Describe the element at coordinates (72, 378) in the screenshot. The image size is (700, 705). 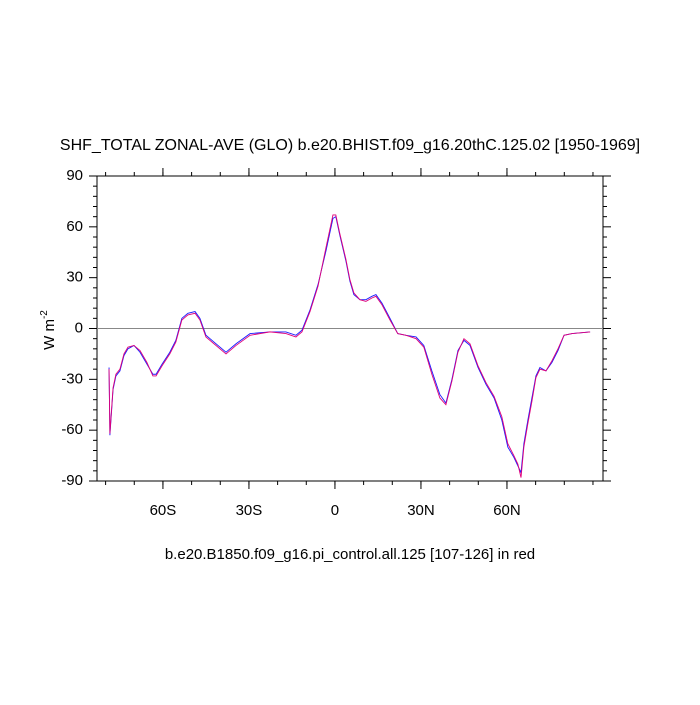
I see `y-tick-label: -30` at that location.